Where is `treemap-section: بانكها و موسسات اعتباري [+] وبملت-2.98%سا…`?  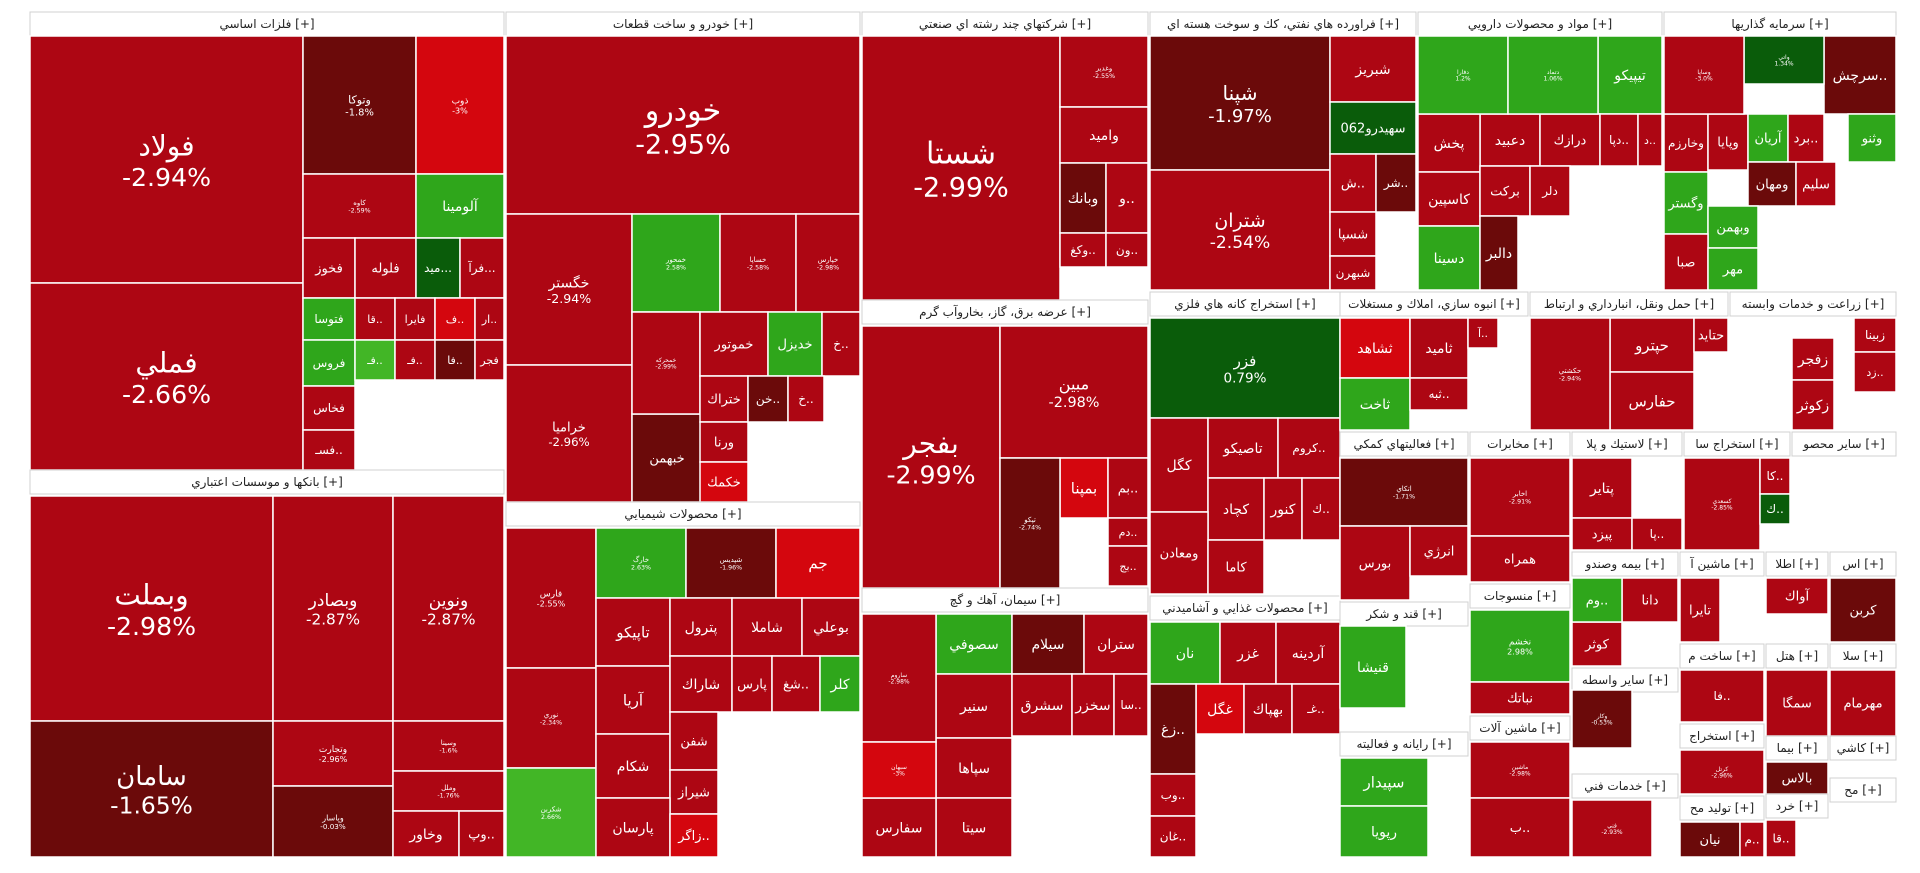 treemap-section: بانكها و موسسات اعتباري [+] وبملت-2.98%سا… is located at coordinates (267, 663).